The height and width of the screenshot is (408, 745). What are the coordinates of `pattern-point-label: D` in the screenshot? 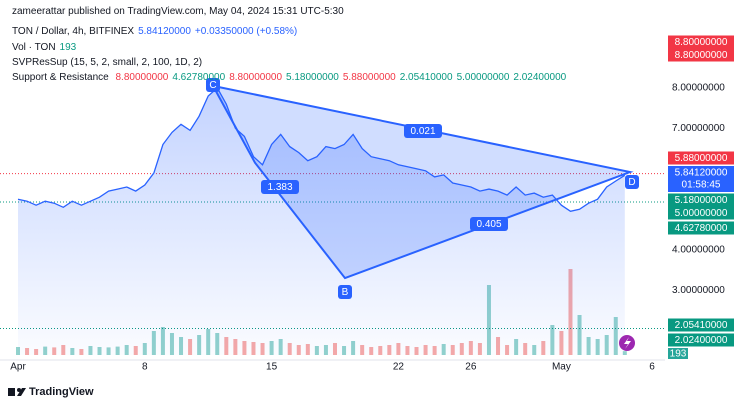 It's located at (631, 182).